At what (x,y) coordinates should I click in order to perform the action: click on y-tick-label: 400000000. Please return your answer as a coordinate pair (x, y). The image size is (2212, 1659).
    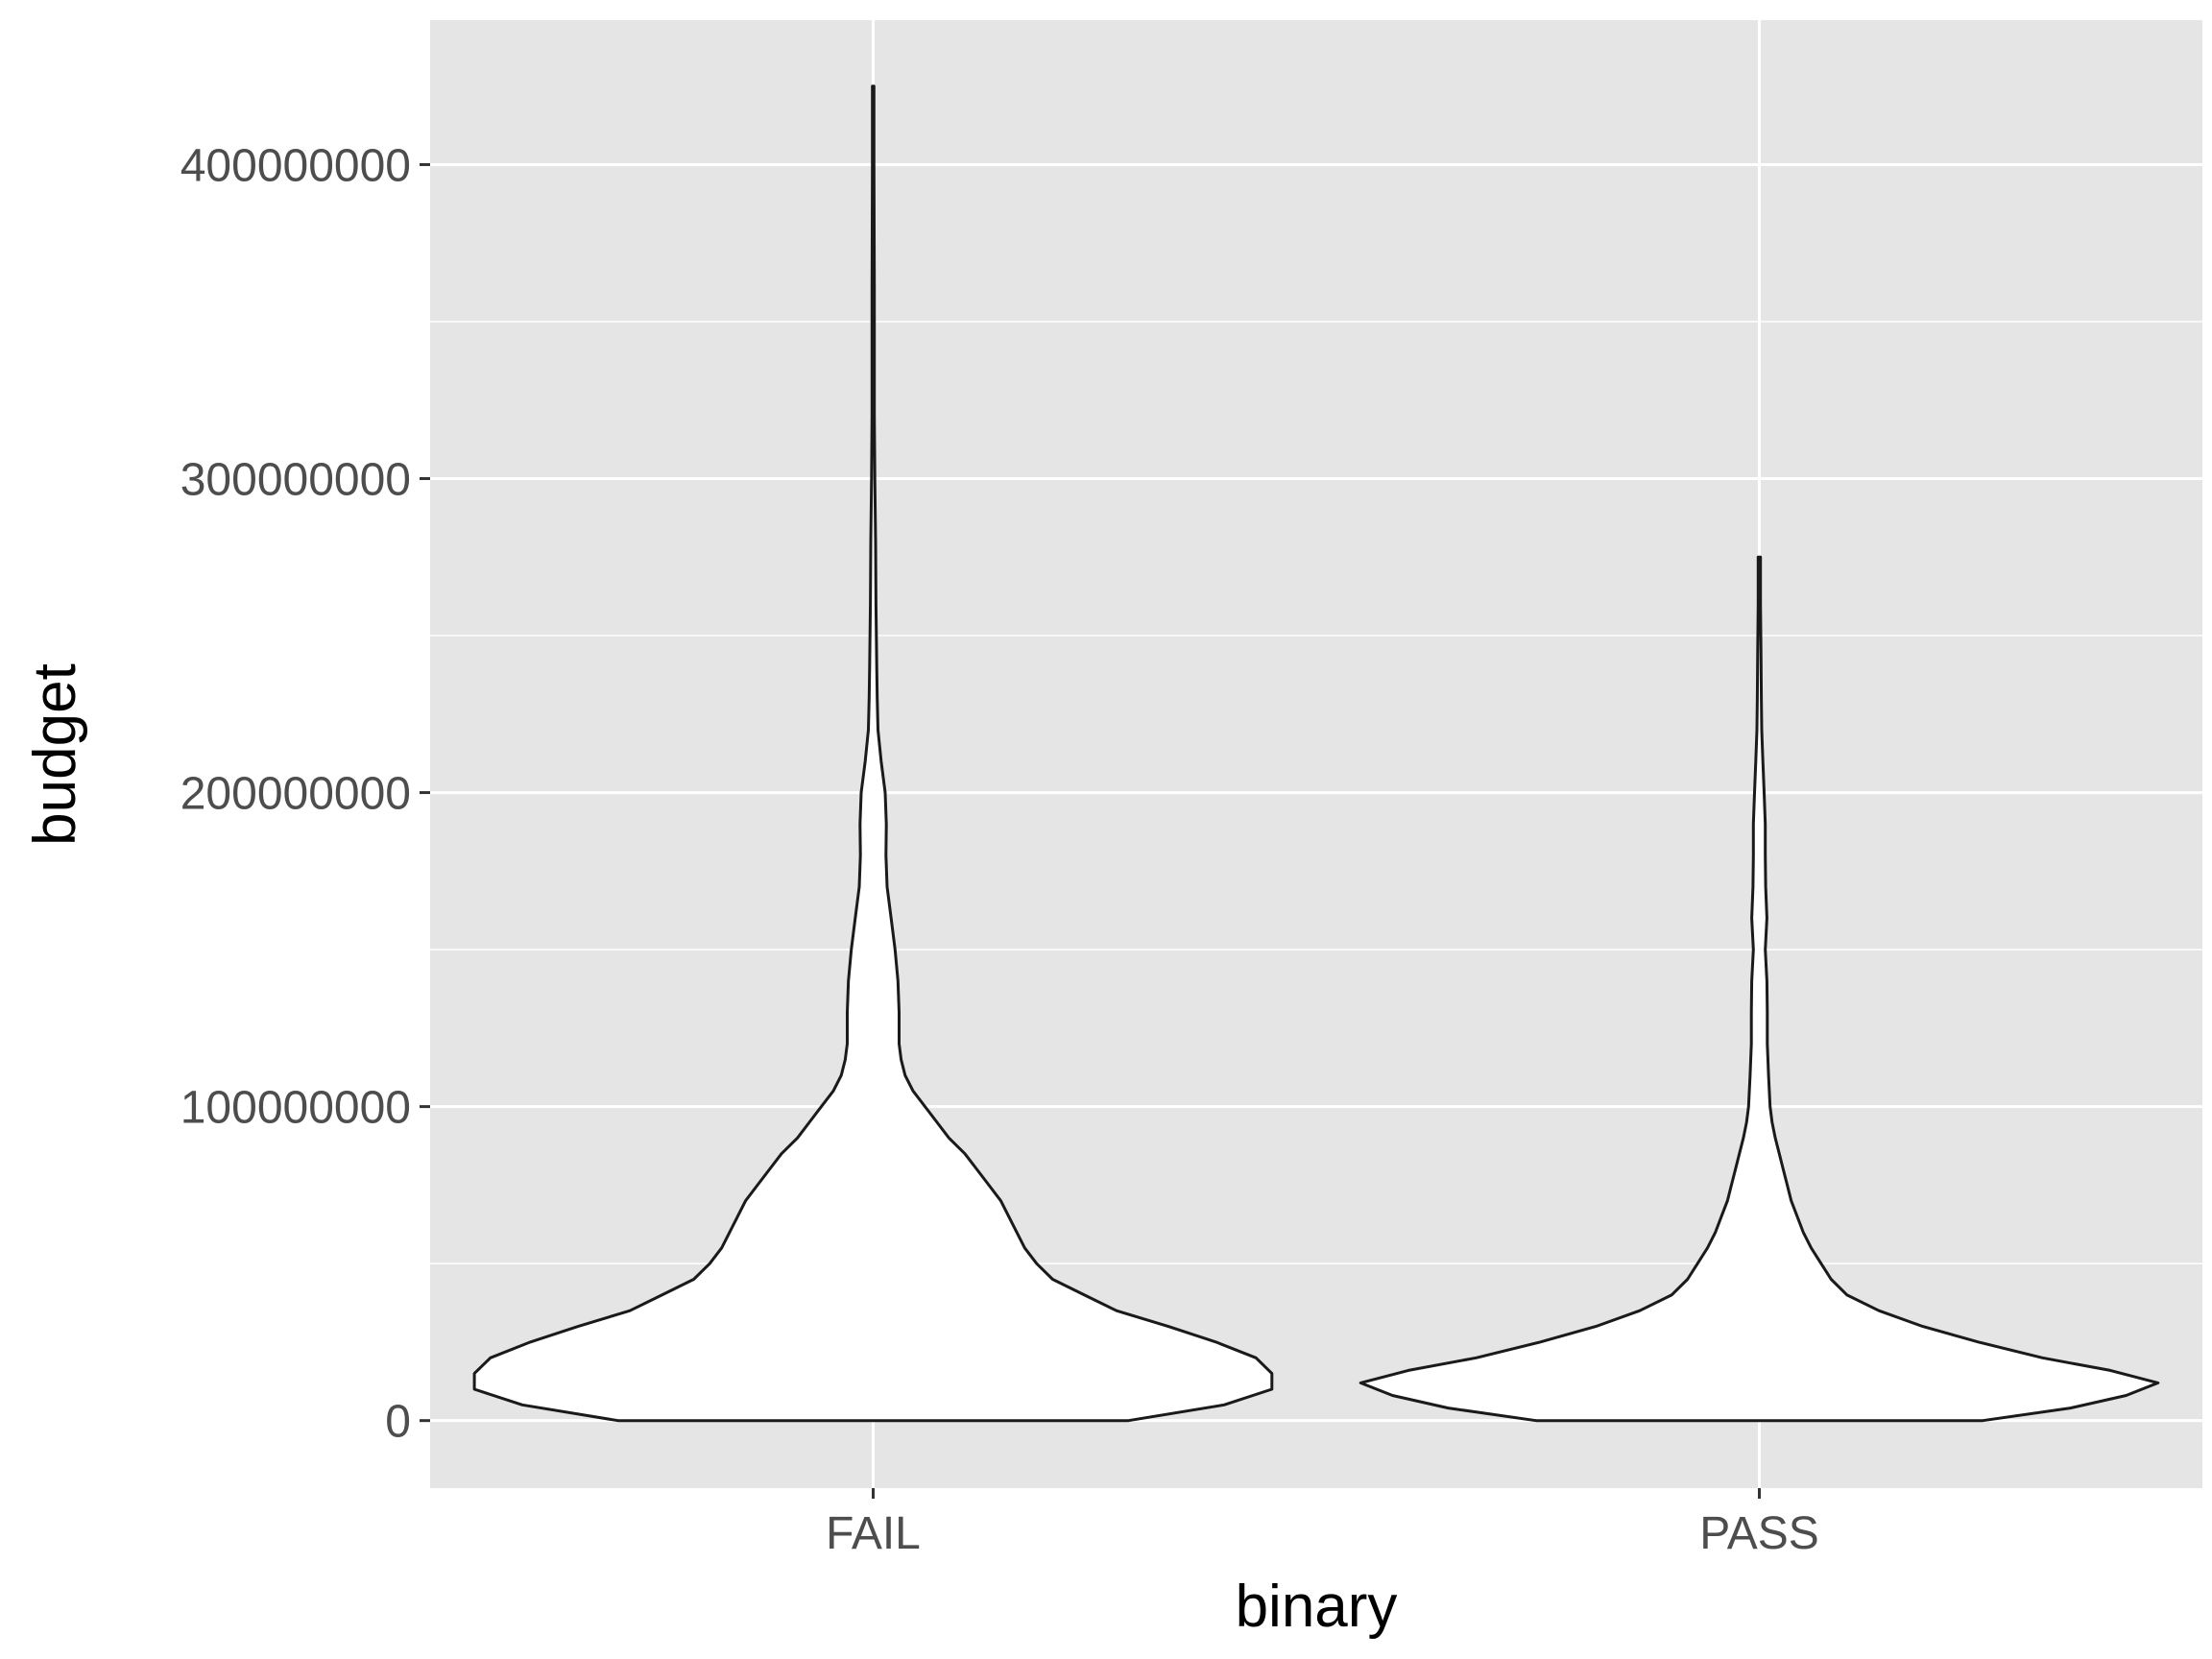
    Looking at the image, I should click on (296, 165).